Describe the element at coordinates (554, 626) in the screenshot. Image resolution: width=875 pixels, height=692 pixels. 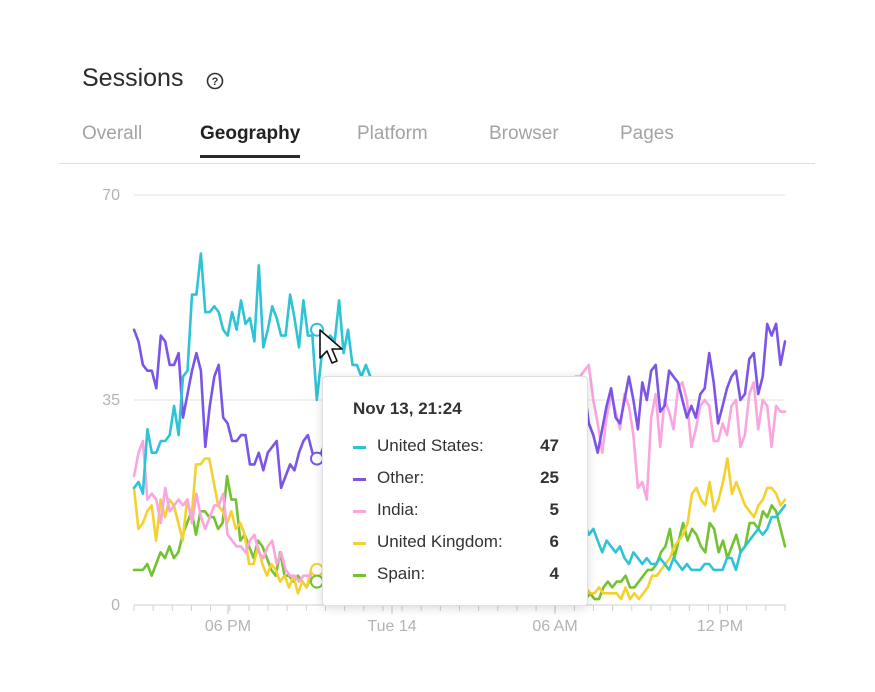
I see `x-tick-label: 06 AM` at that location.